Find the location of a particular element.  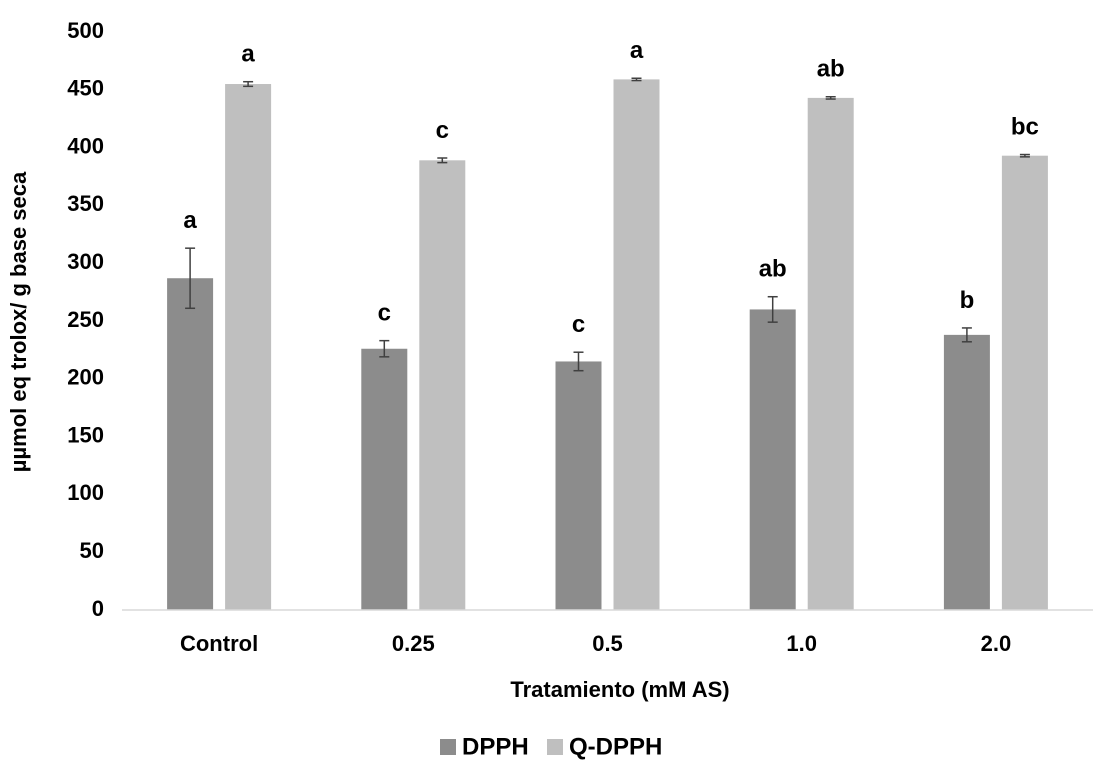

y-tick-label: 200 is located at coordinates (85, 377).